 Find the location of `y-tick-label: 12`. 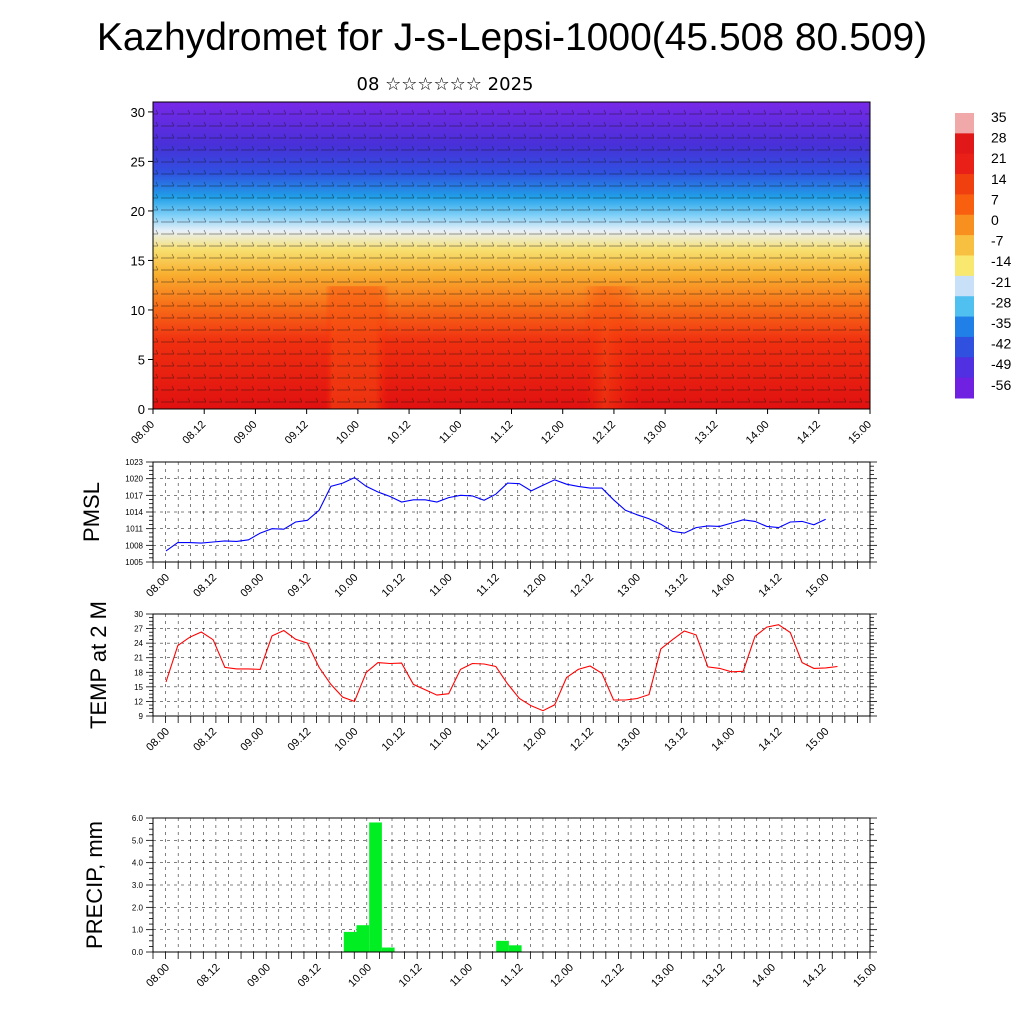

y-tick-label: 12 is located at coordinates (138, 701).